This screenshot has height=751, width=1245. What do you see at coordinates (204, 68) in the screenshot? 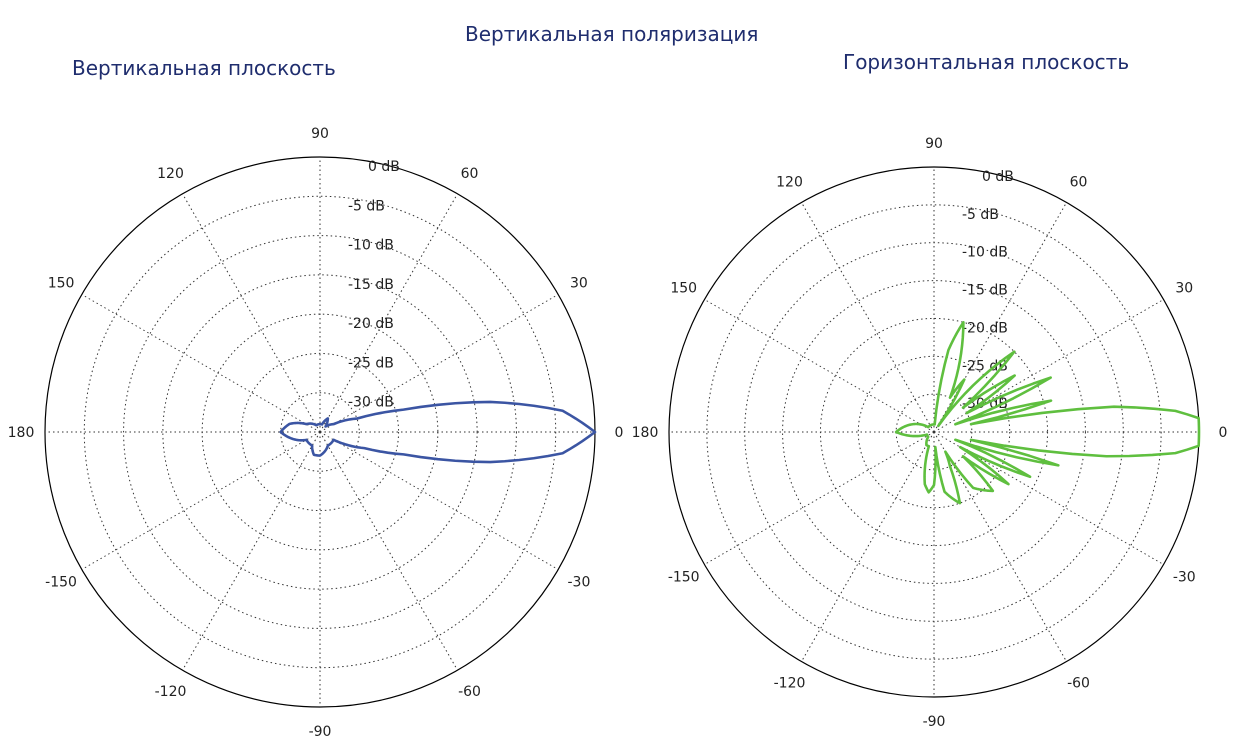
I see `left-plot-title: Вертикальная плоскость` at bounding box center [204, 68].